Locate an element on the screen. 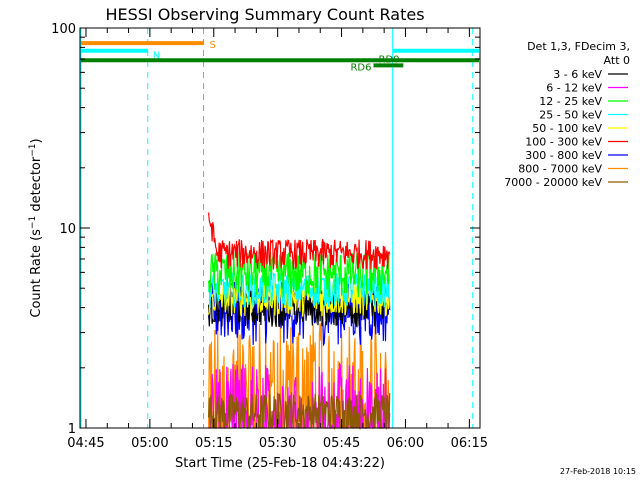  x-tick-label: 04:45 is located at coordinates (85, 443).